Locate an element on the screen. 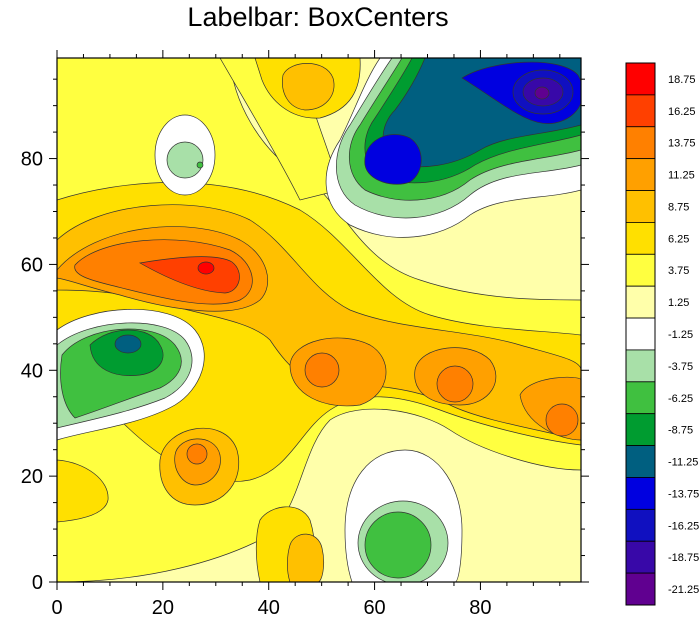 Image resolution: width=700 pixels, height=632 pixels. chart-title: Labelbar: BoxCenters is located at coordinates (318, 17).